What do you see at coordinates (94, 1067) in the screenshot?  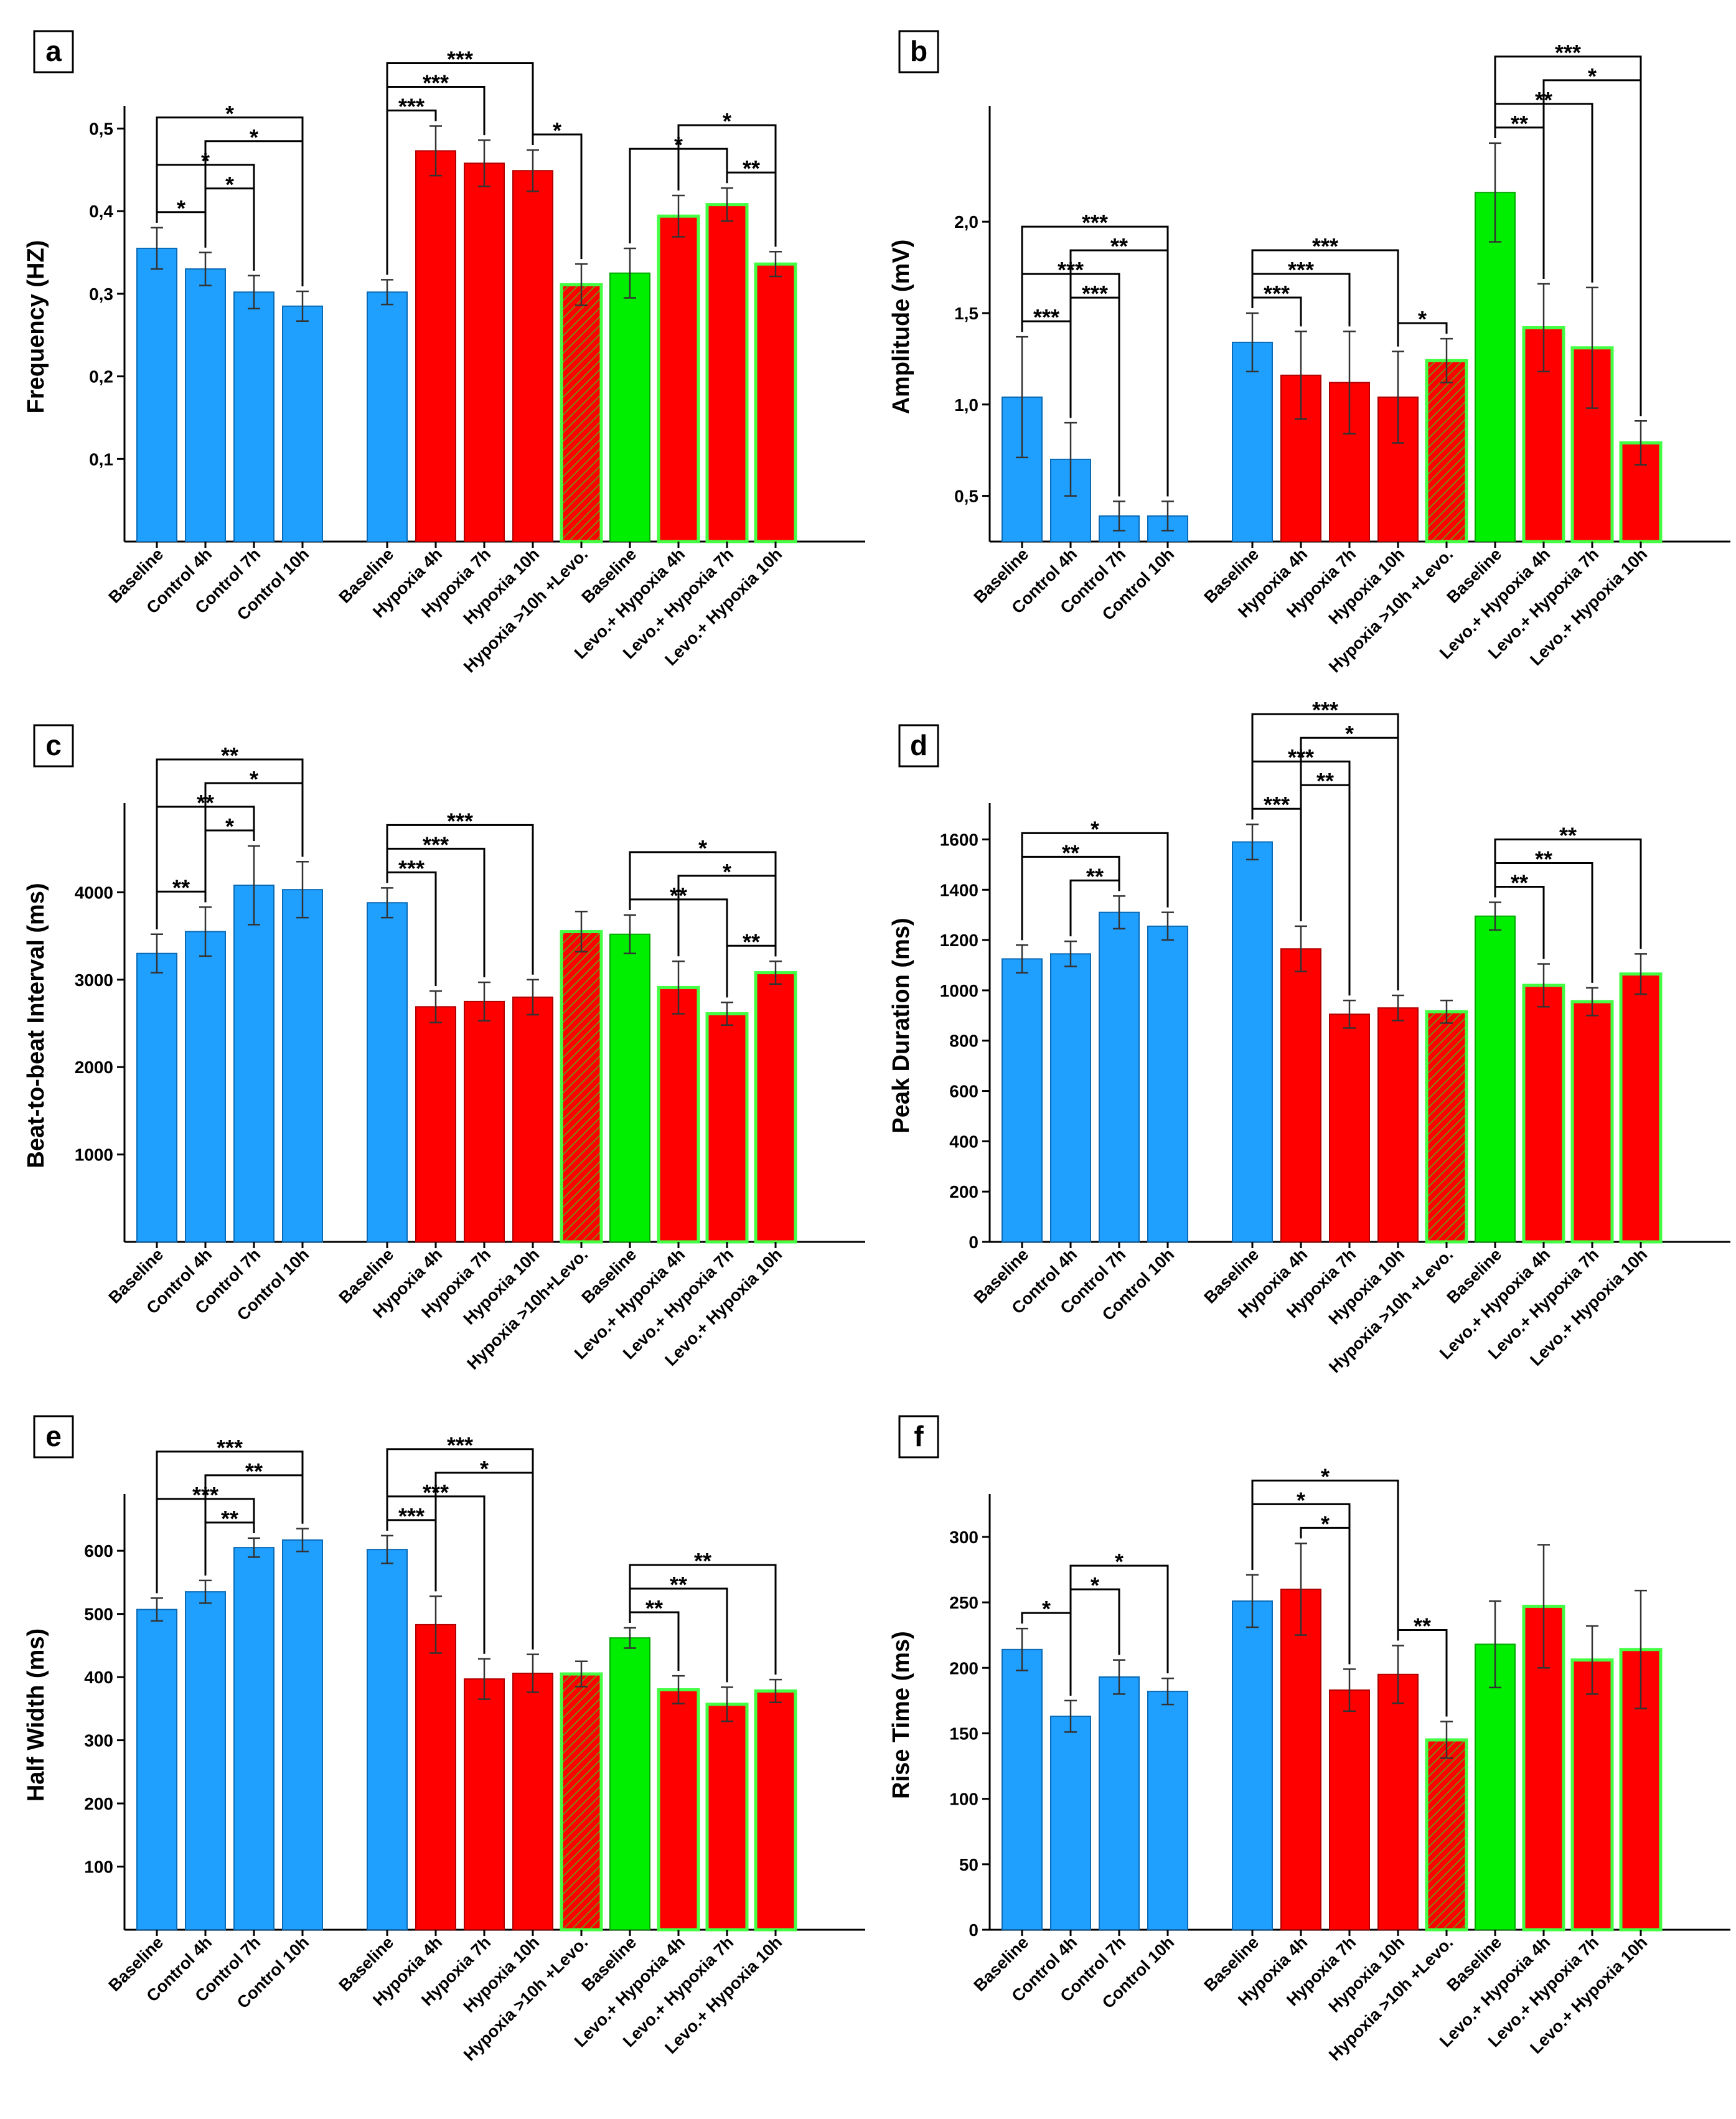 I see `y-tick-label: 2000` at bounding box center [94, 1067].